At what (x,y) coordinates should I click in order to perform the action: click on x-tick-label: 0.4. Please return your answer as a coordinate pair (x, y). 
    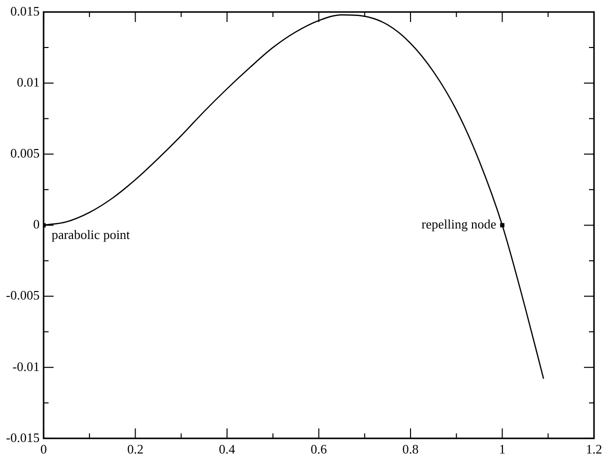
    Looking at the image, I should click on (227, 449).